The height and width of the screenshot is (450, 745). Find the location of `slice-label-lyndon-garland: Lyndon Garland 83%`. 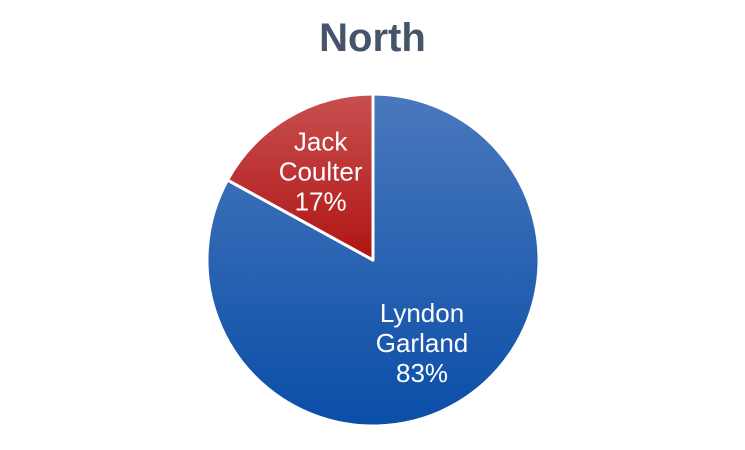

slice-label-lyndon-garland: Lyndon Garland 83% is located at coordinates (422, 343).